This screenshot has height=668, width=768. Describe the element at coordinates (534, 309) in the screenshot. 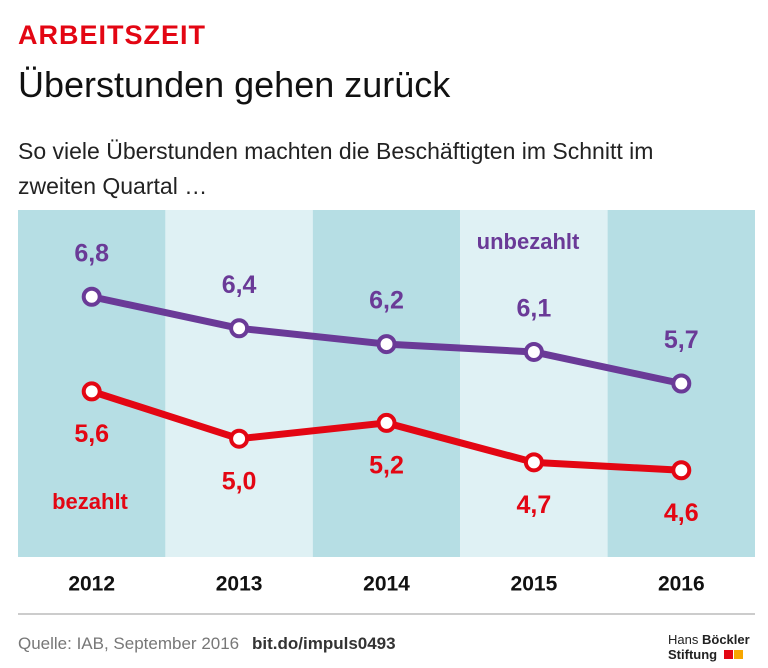

I see `data-label: 6,1` at that location.